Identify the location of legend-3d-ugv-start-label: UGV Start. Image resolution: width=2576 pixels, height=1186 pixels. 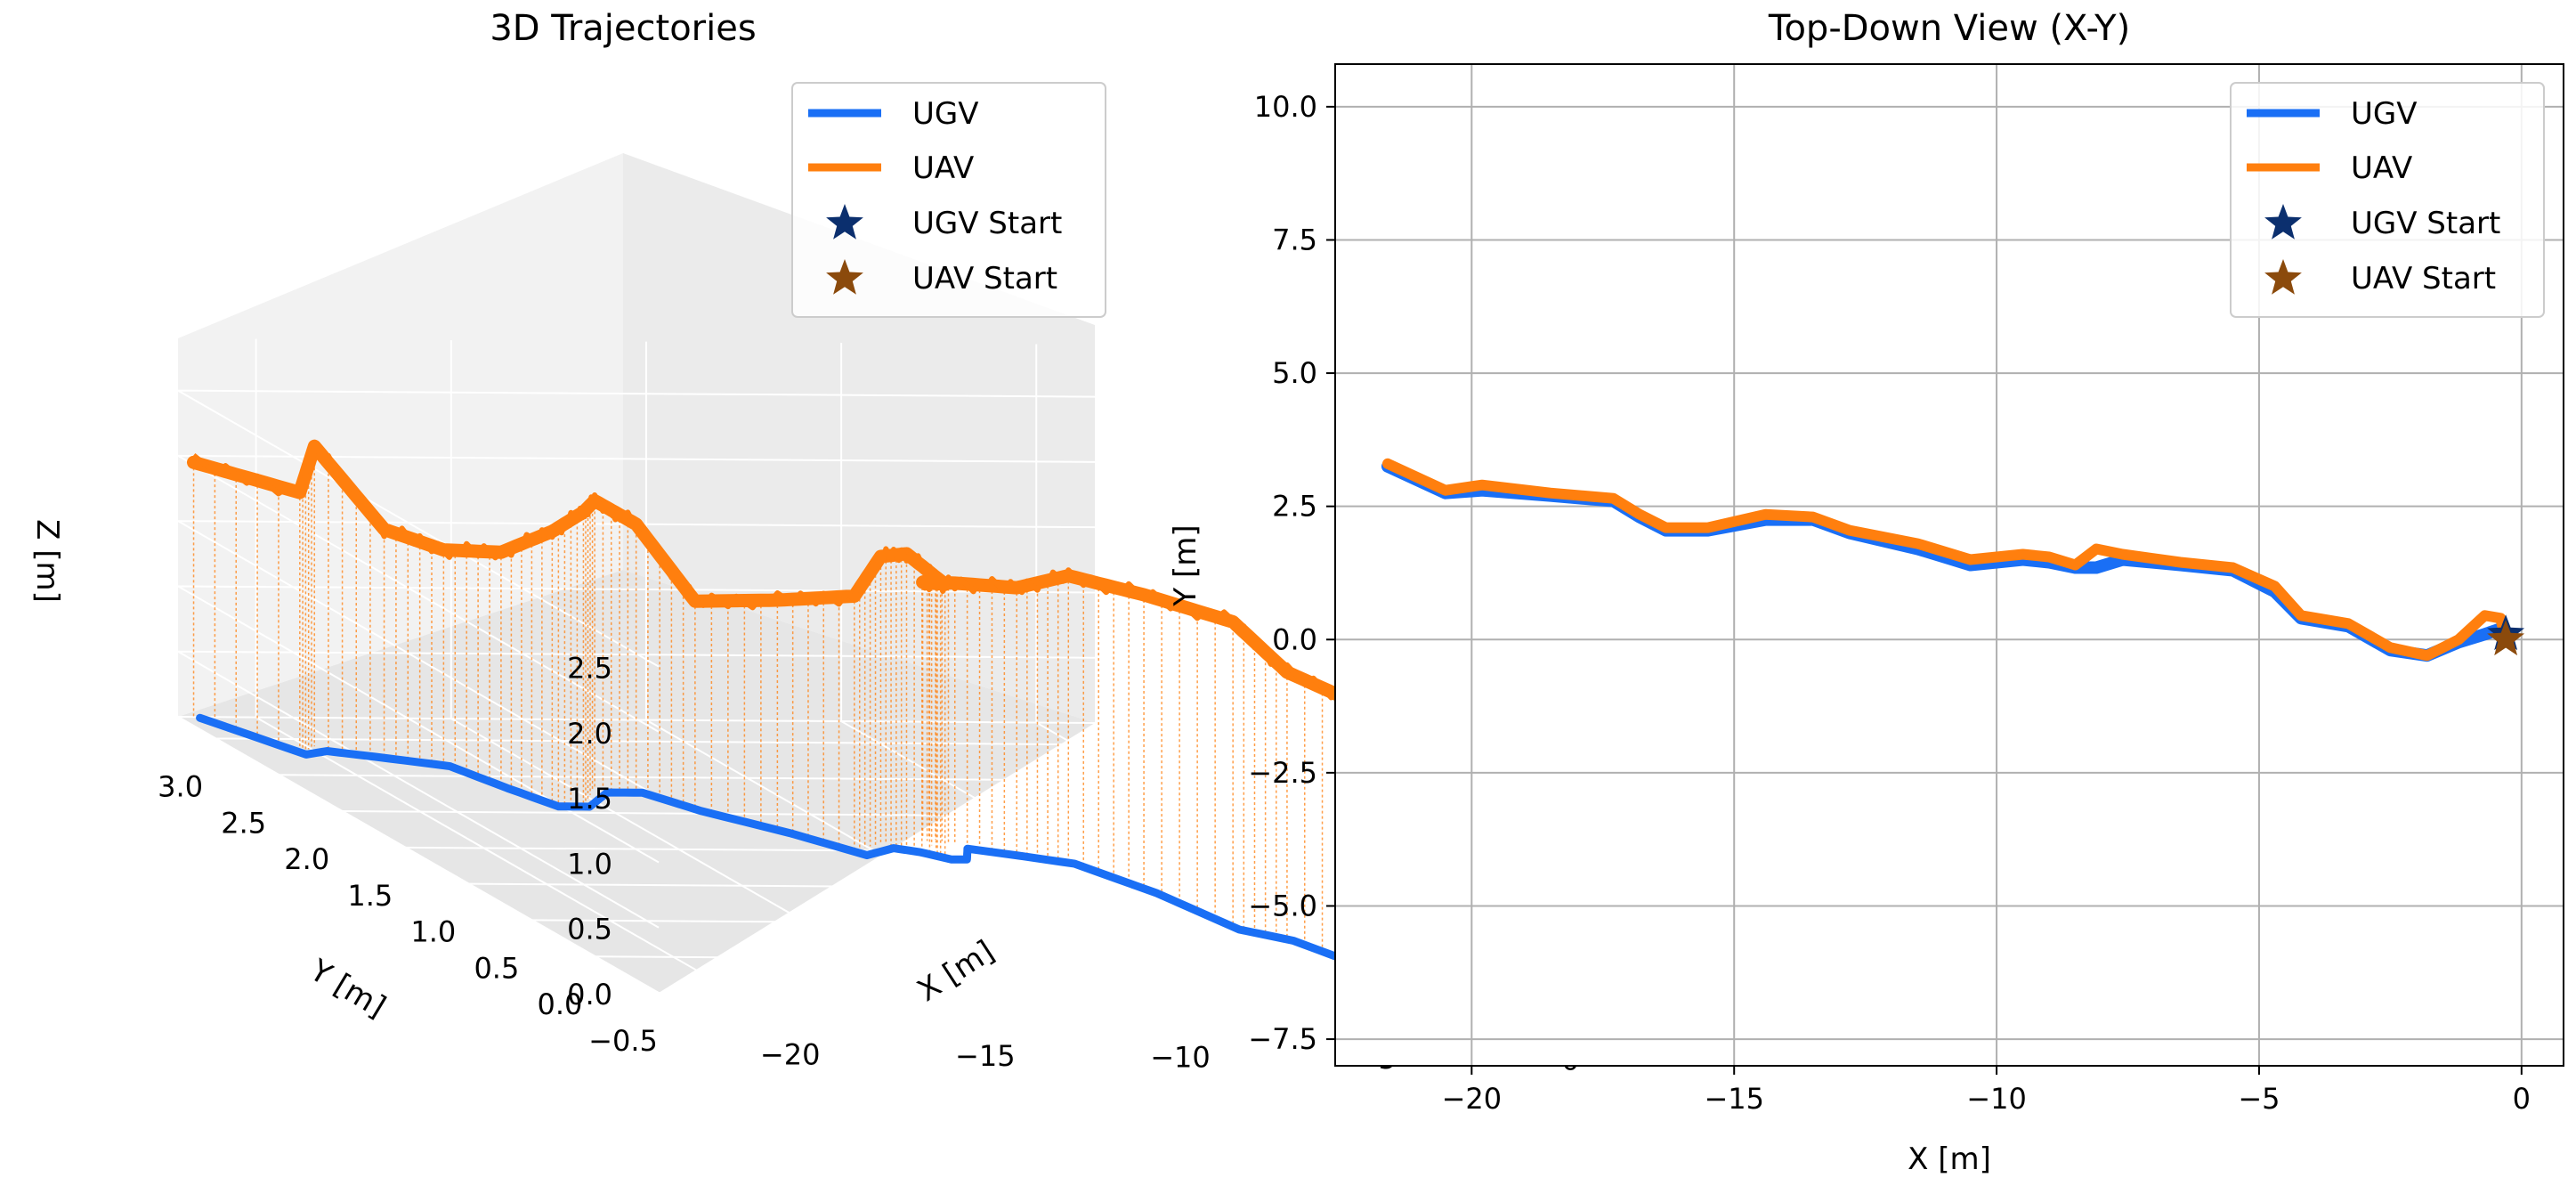
(987, 224).